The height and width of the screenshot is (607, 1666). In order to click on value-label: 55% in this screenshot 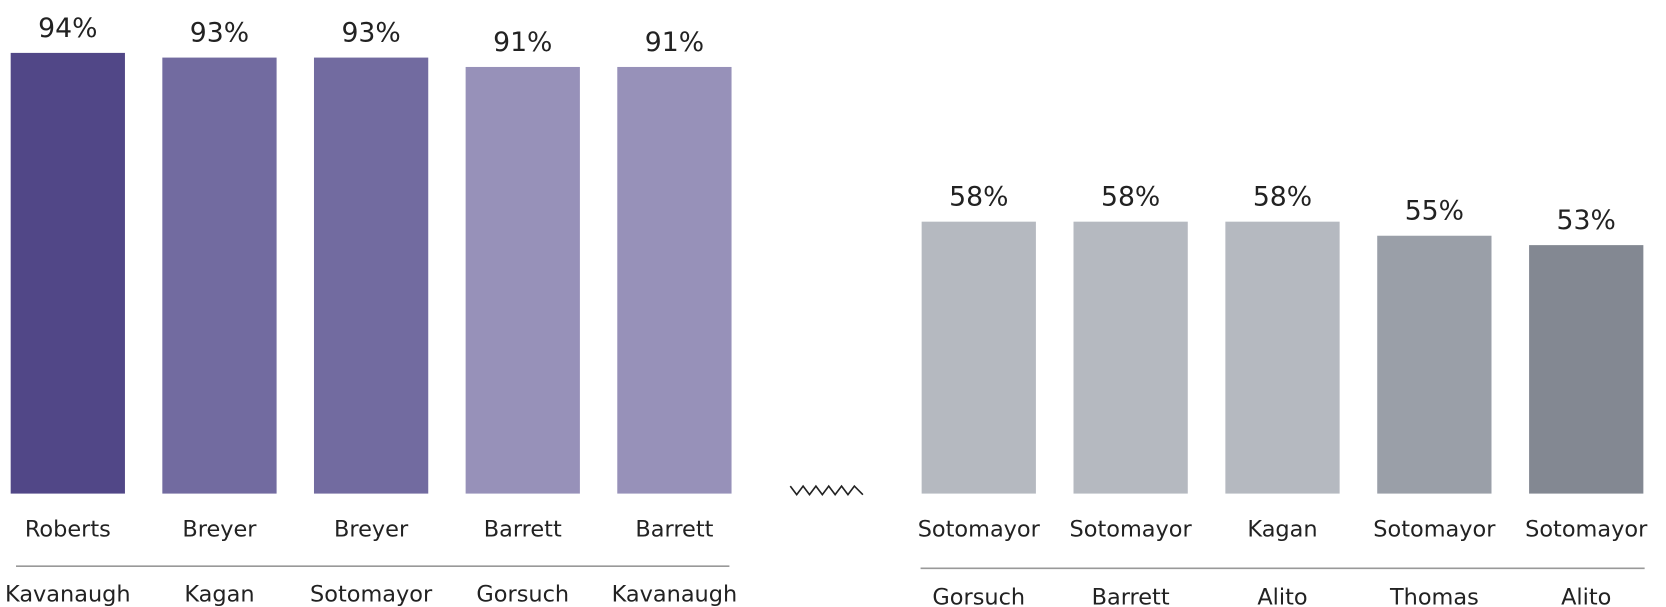, I will do `click(1434, 211)`.